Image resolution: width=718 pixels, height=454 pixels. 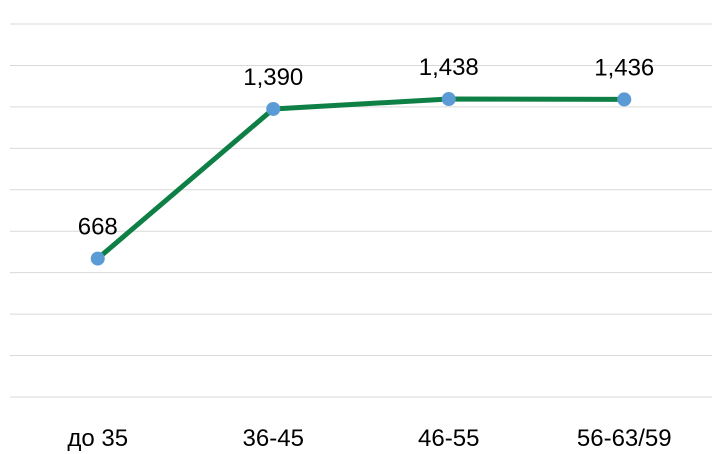 I want to click on data-label: 668, so click(x=98, y=227).